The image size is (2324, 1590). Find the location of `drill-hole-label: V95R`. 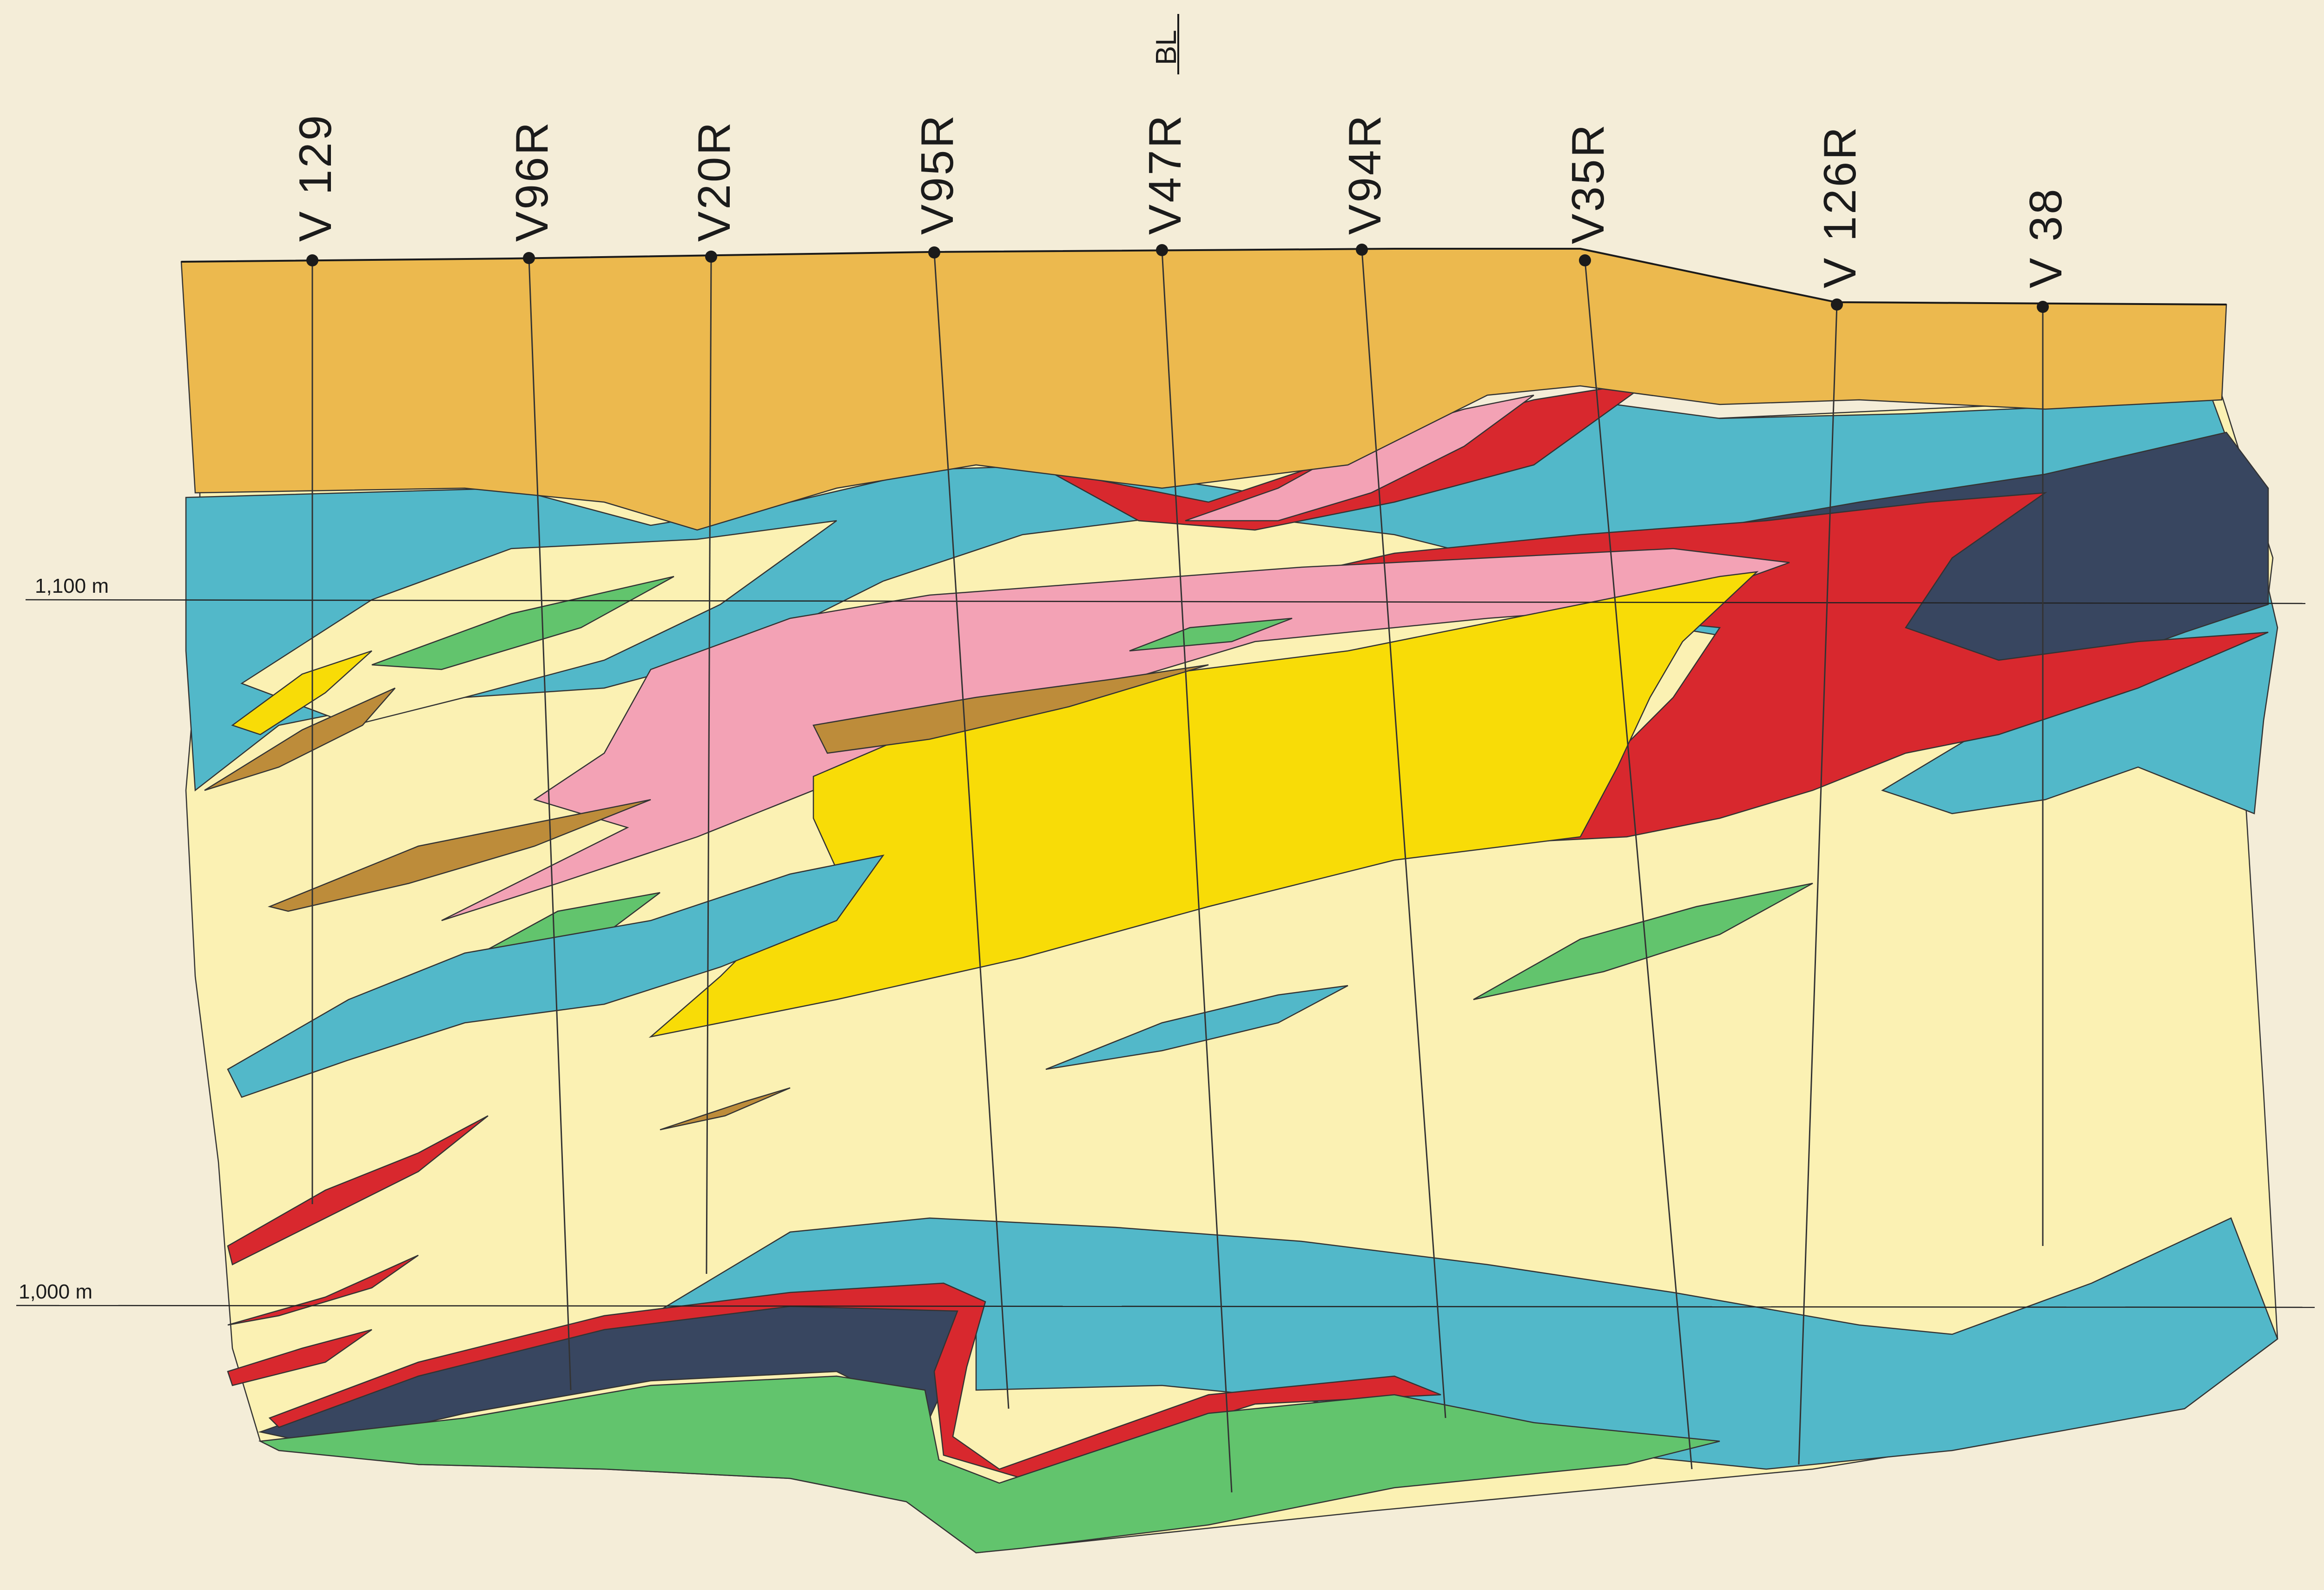

drill-hole-label: V95R is located at coordinates (937, 174).